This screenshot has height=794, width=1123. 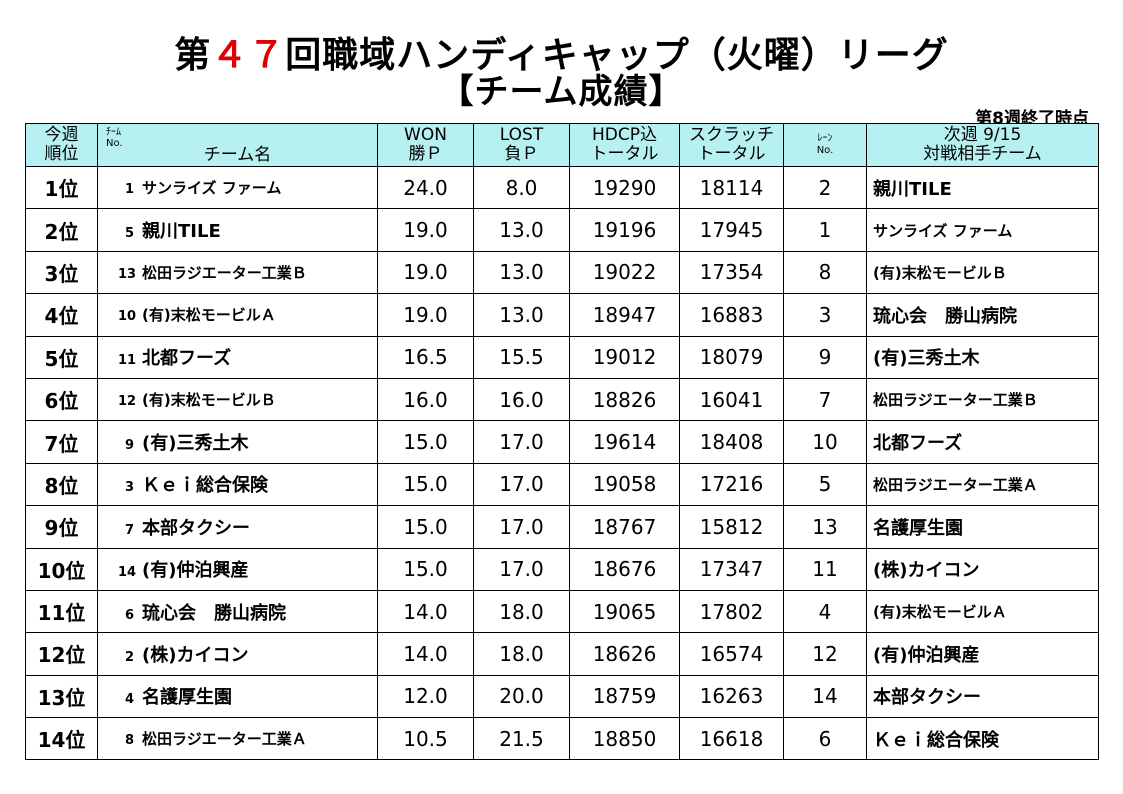 What do you see at coordinates (209, 400) in the screenshot?
I see `team-name: (有)末松モービルＢ` at bounding box center [209, 400].